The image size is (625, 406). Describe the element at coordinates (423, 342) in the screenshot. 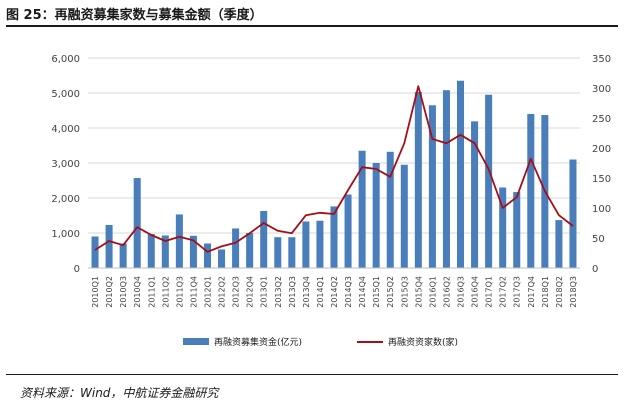

I see `legend-line-label: 再融资资家数(家)` at that location.